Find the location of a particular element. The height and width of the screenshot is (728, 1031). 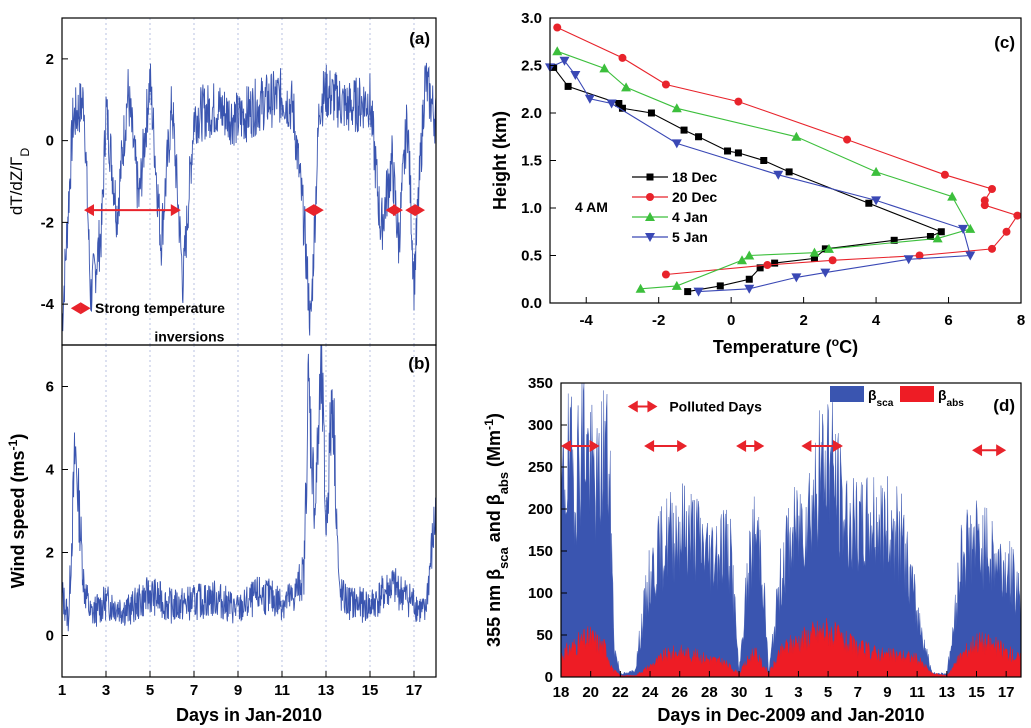

y-tick-label: 50 is located at coordinates (544, 635).